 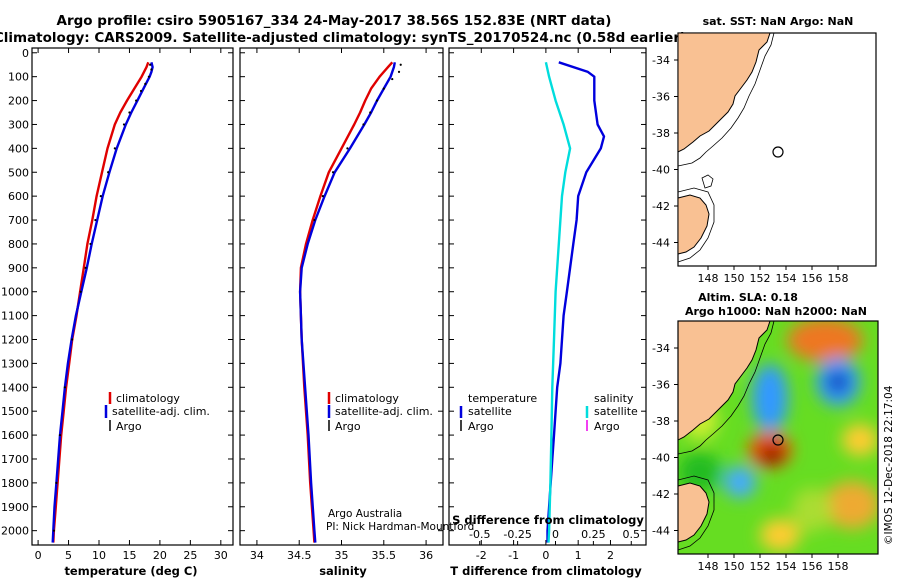 I want to click on difference-xlabel: T difference from climatology, so click(x=546, y=571).